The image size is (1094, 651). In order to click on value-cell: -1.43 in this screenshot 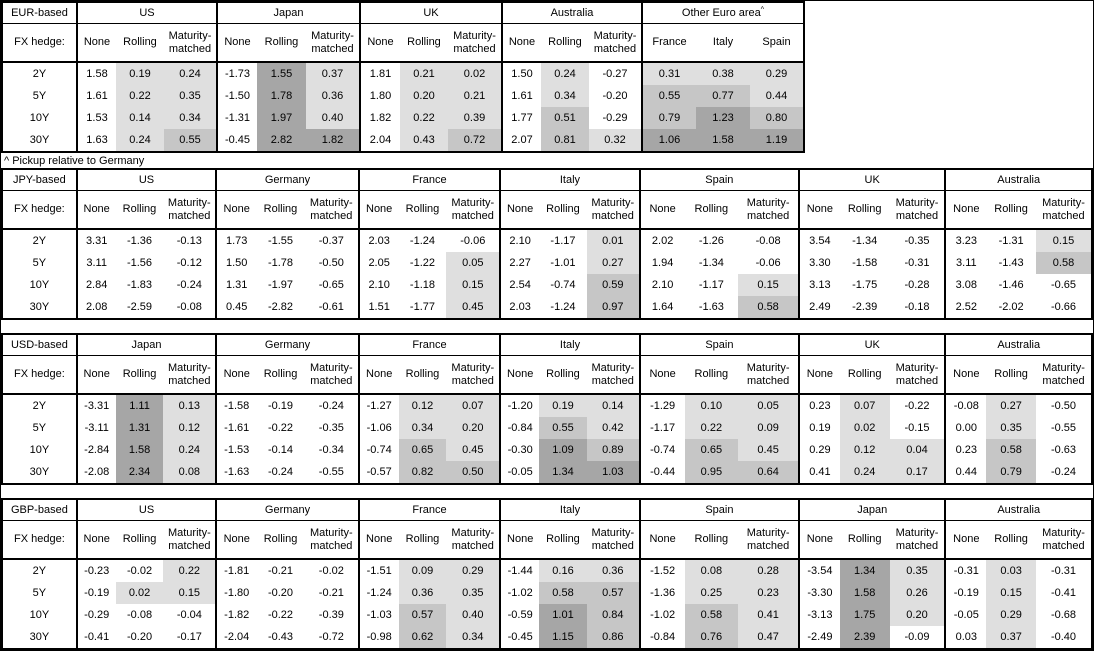, I will do `click(1011, 263)`.